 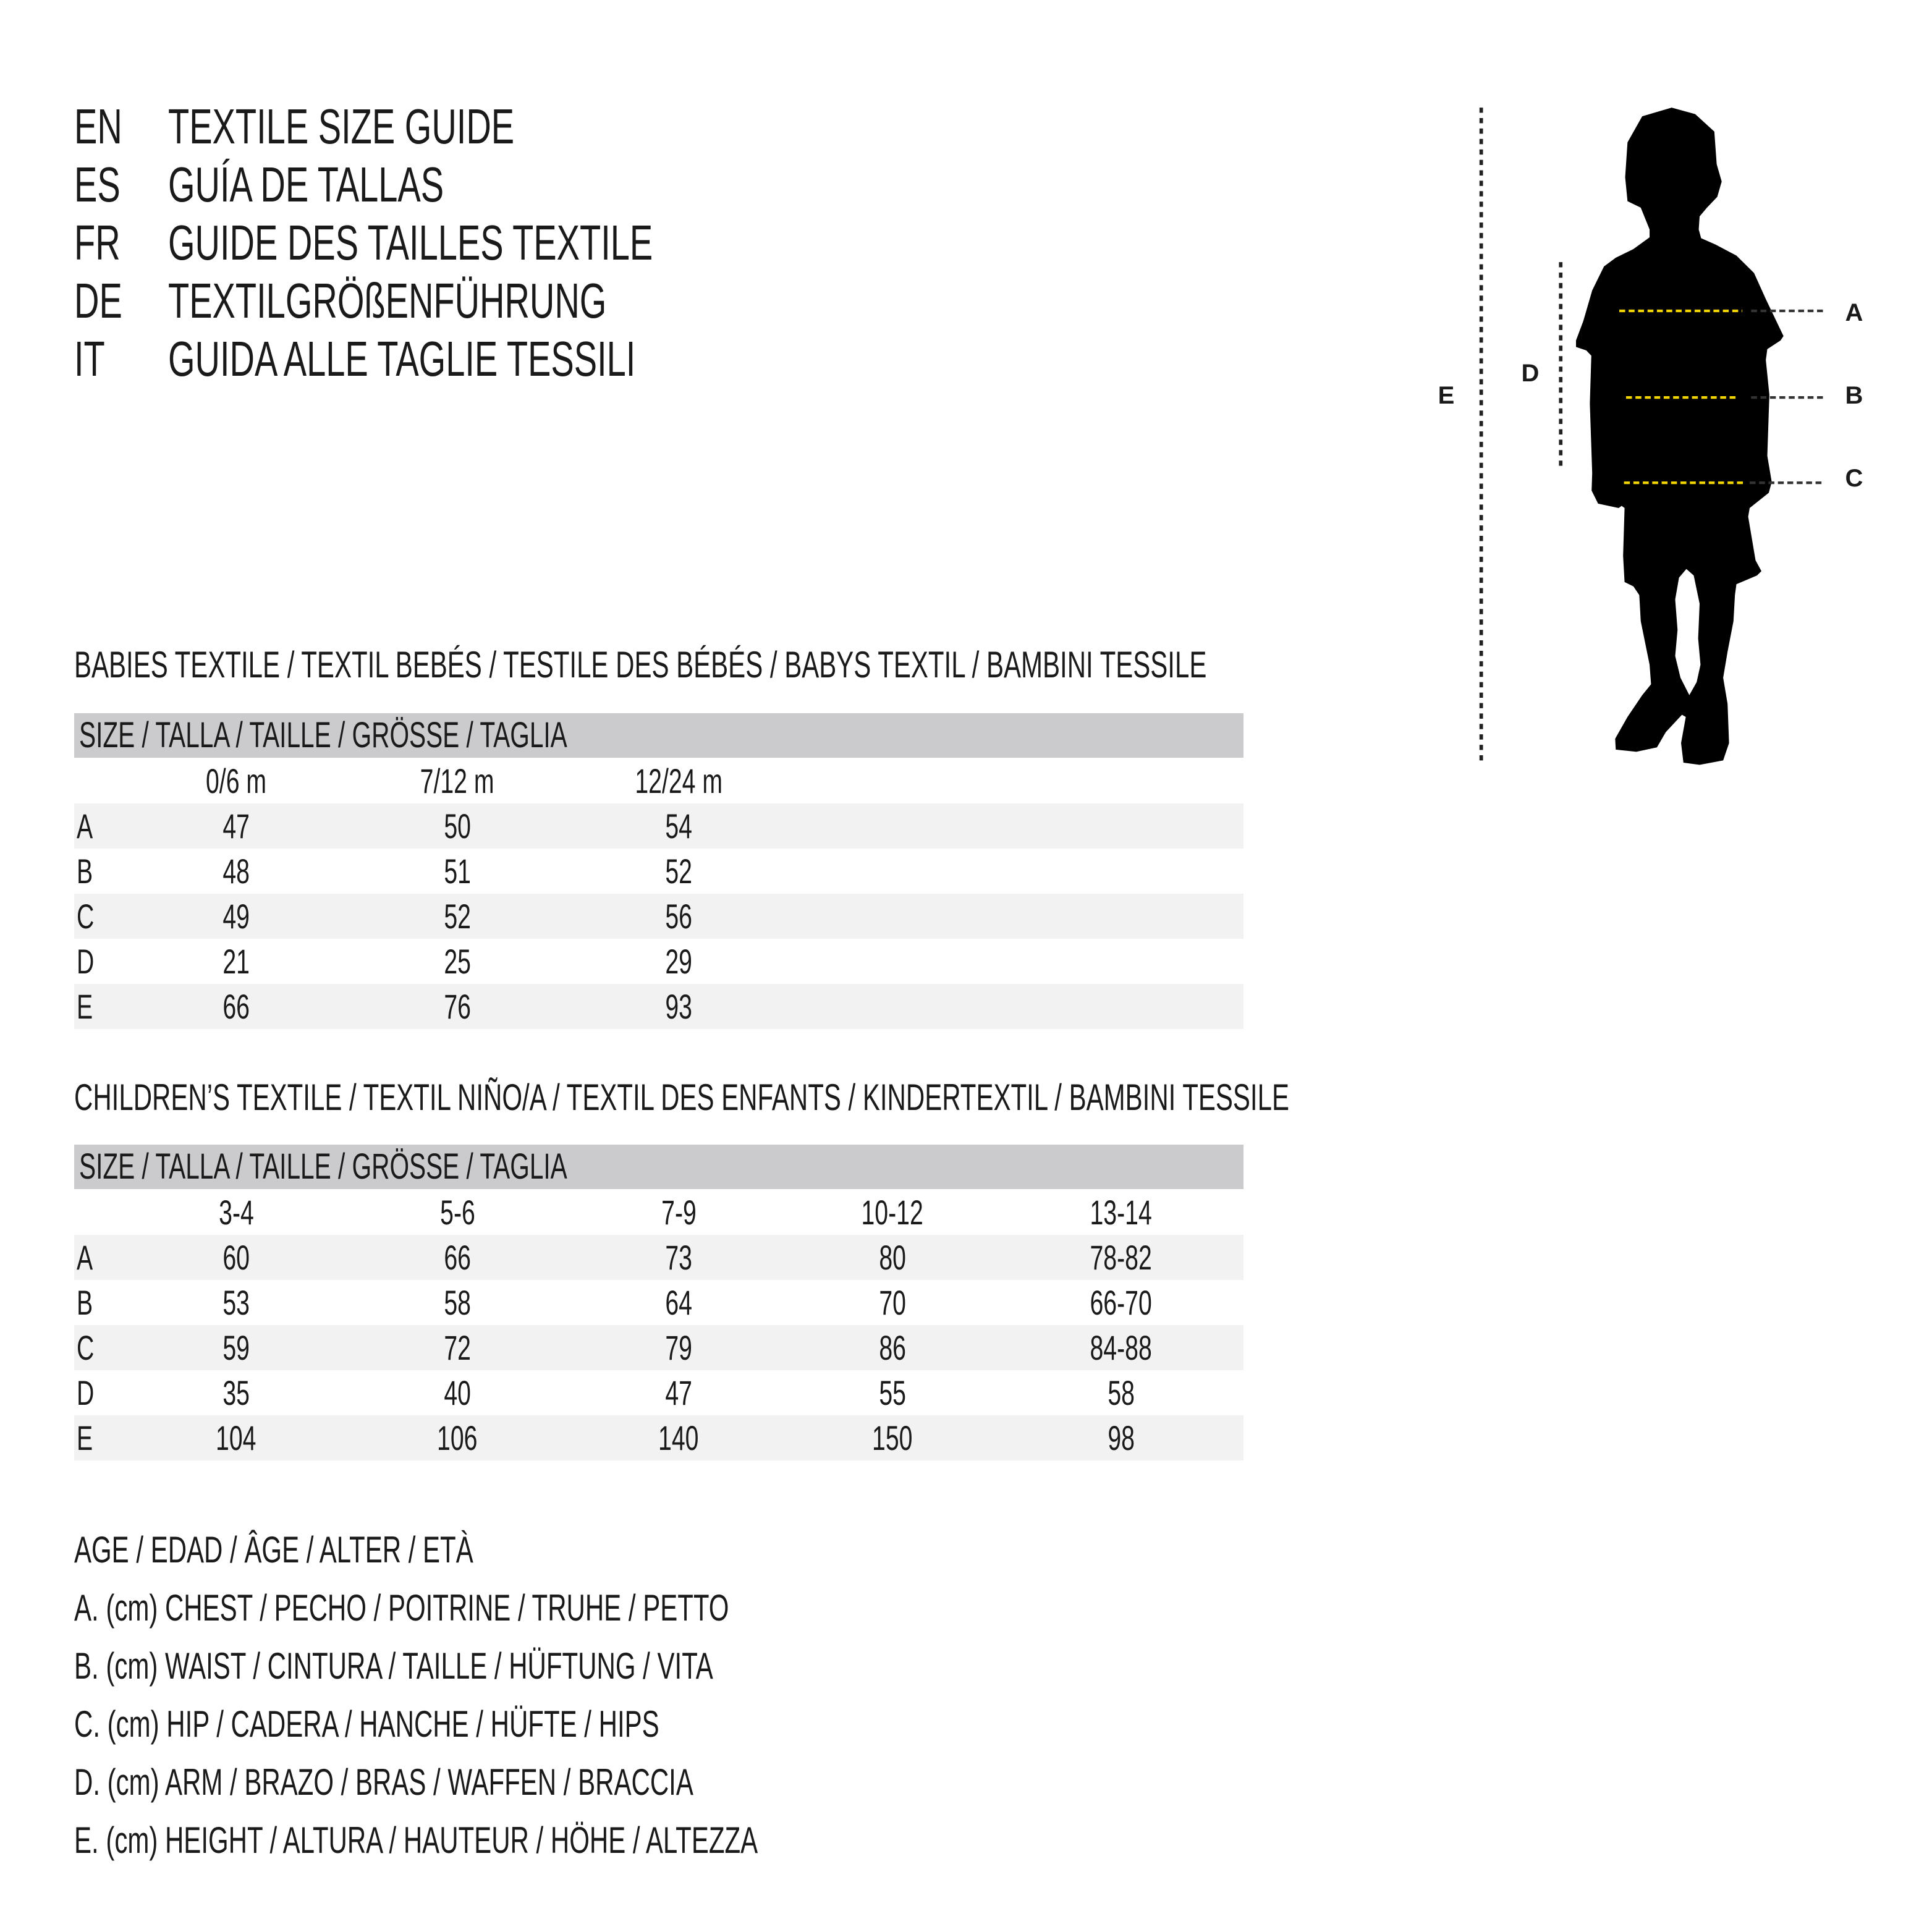 I want to click on label-d: D, so click(x=1530, y=373).